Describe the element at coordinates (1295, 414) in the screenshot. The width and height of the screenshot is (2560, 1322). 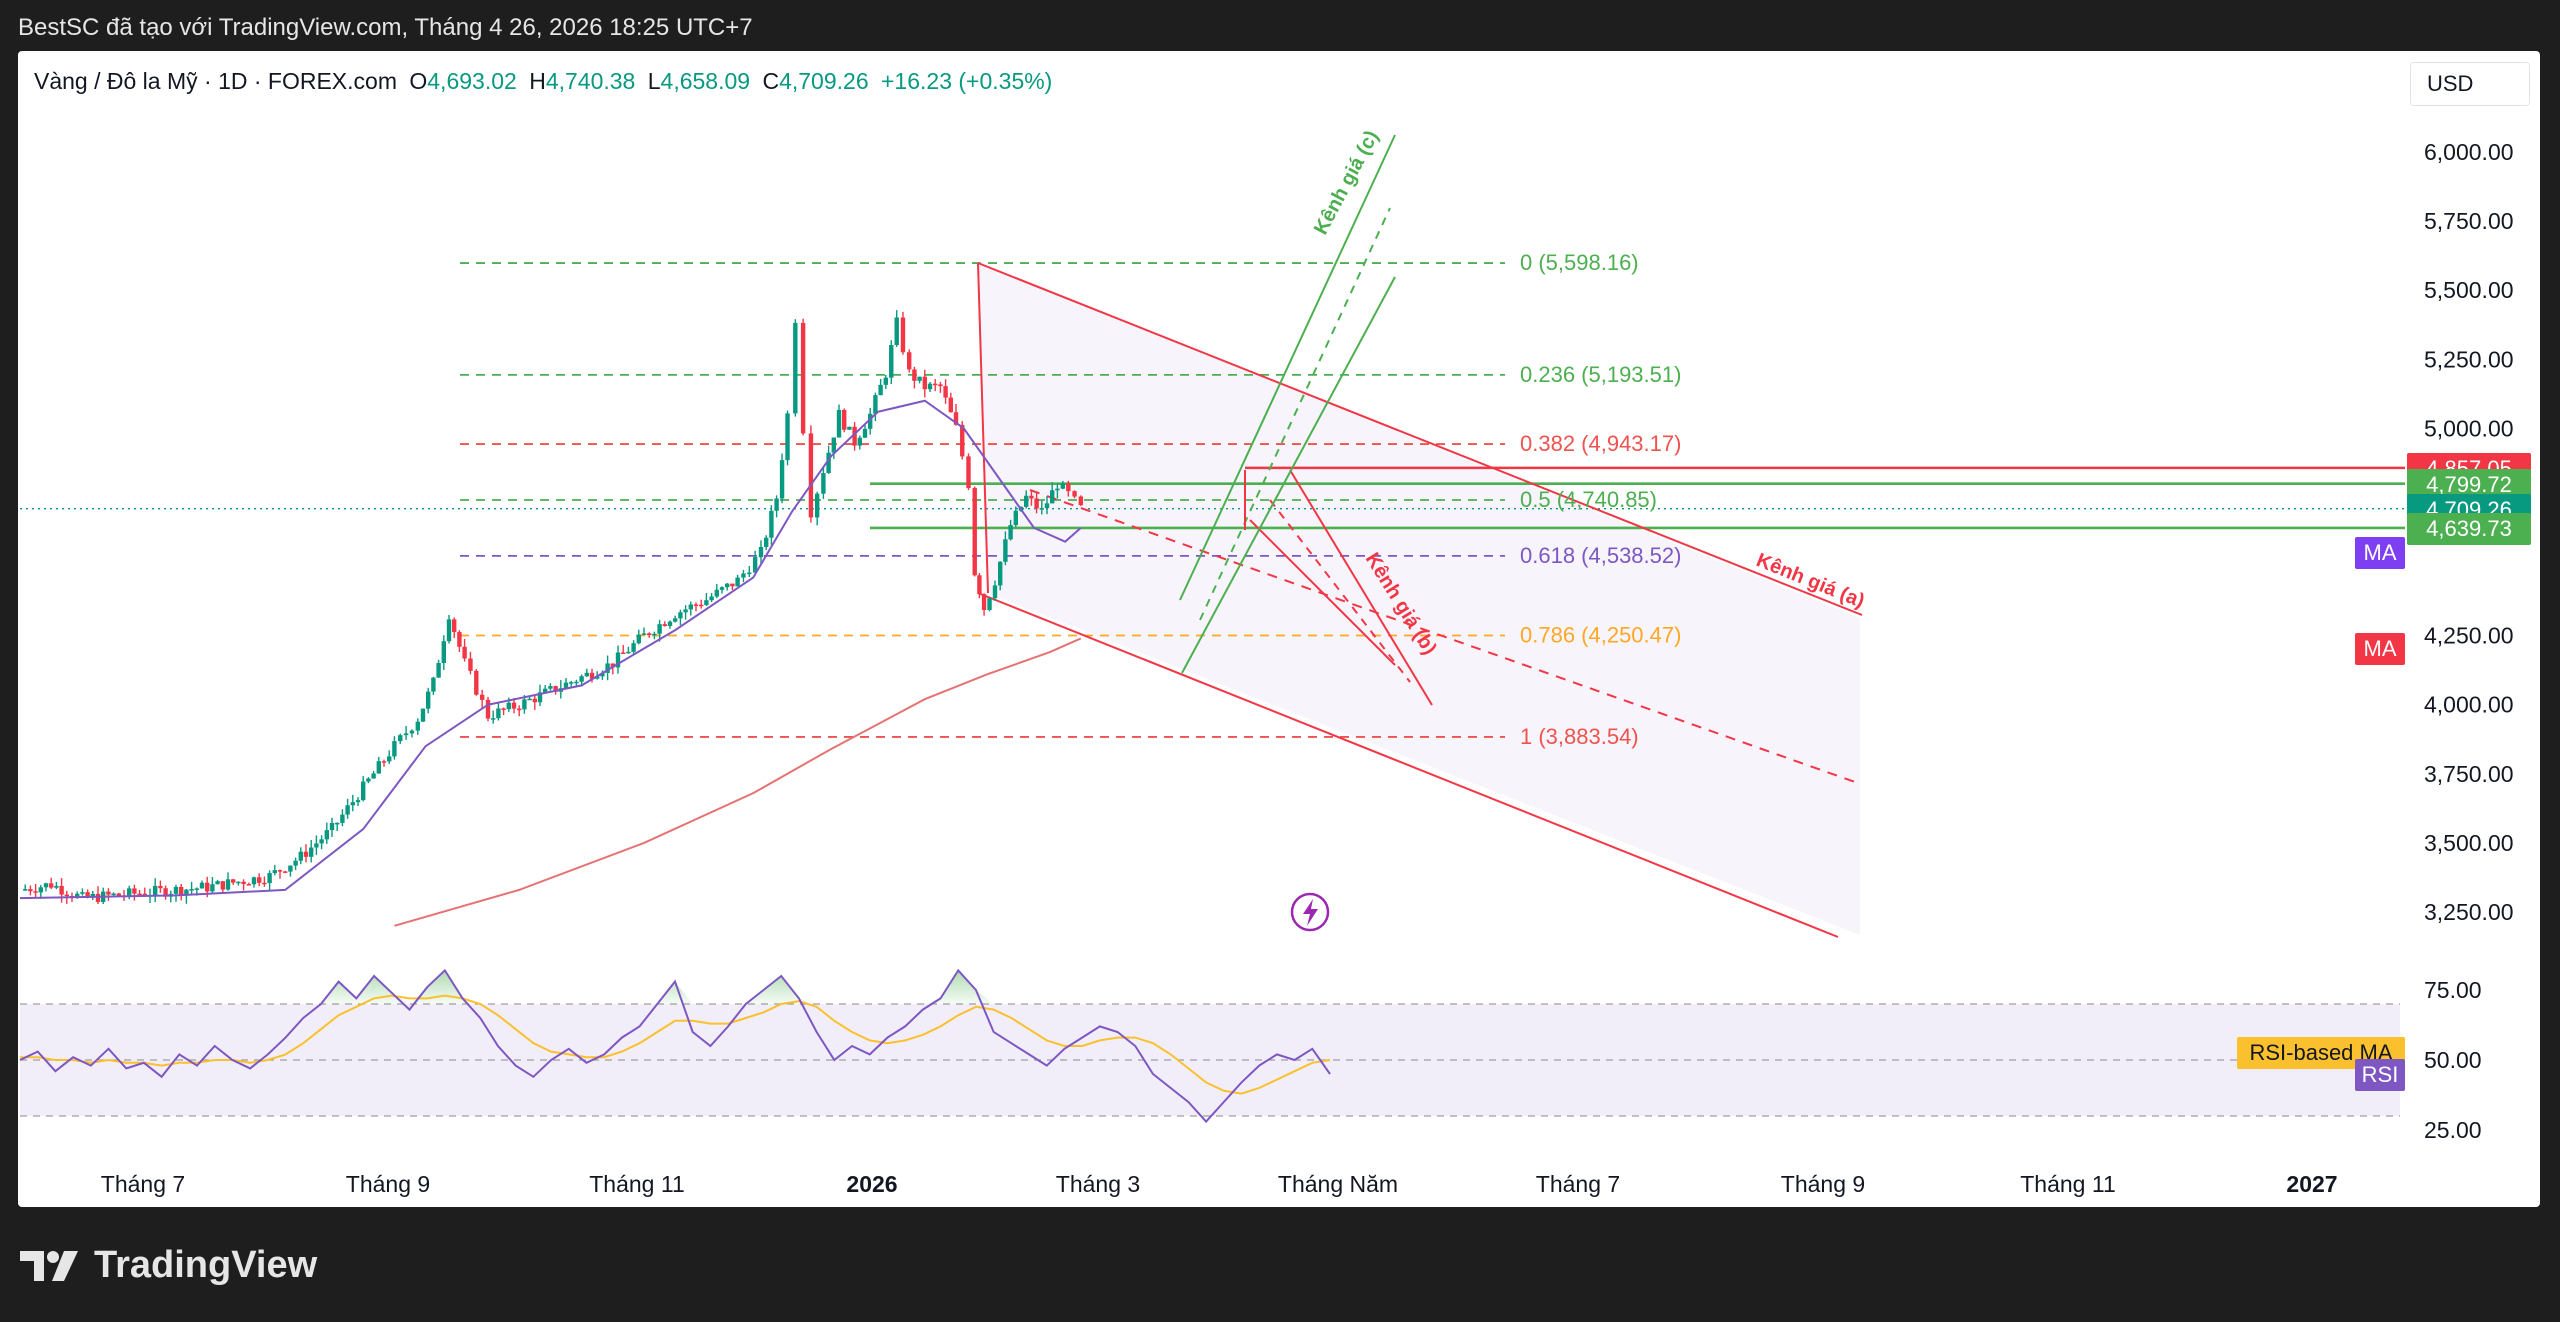
I see `channel-c-mid` at that location.